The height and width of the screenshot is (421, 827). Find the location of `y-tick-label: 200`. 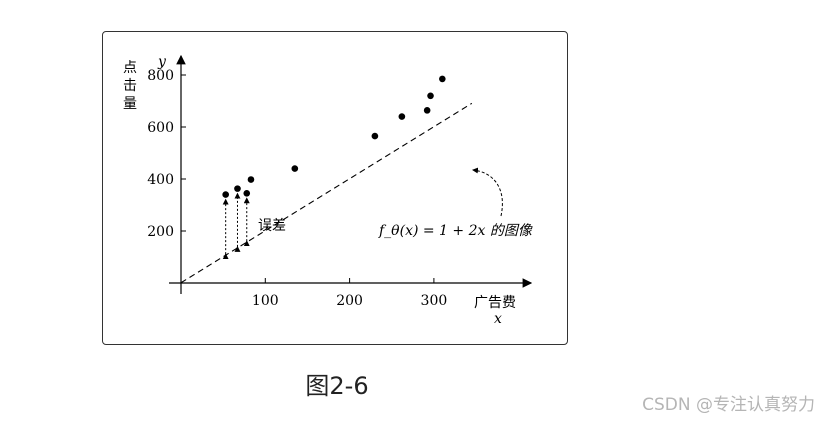

y-tick-label: 200 is located at coordinates (160, 232).